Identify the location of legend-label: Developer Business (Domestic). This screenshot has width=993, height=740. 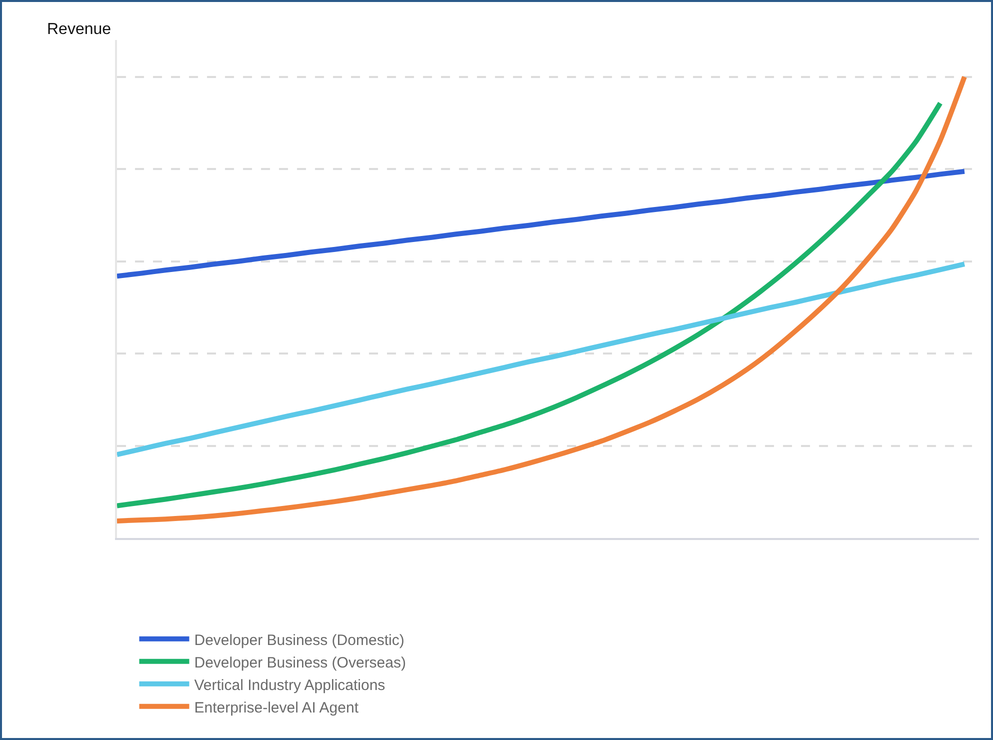
(299, 640).